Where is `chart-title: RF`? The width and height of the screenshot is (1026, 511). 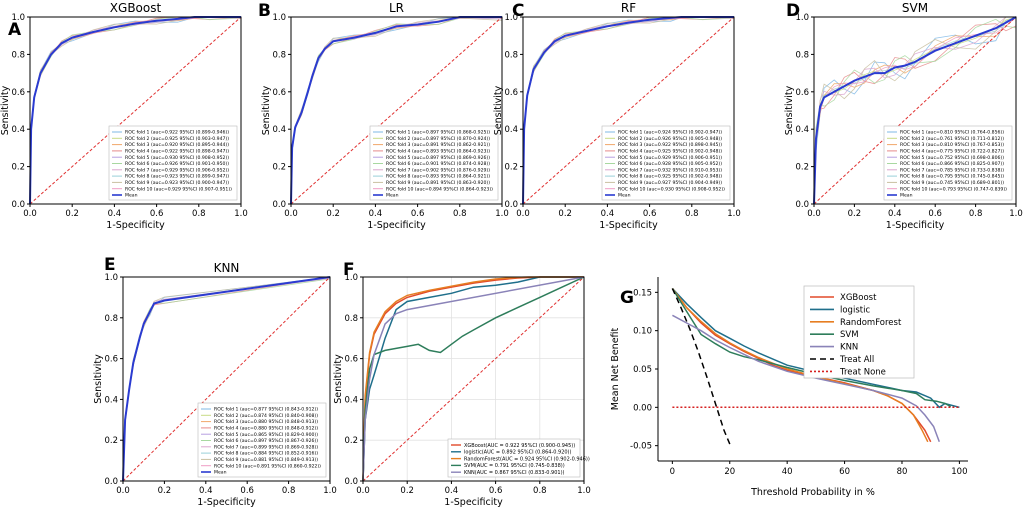 chart-title: RF is located at coordinates (628, 8).